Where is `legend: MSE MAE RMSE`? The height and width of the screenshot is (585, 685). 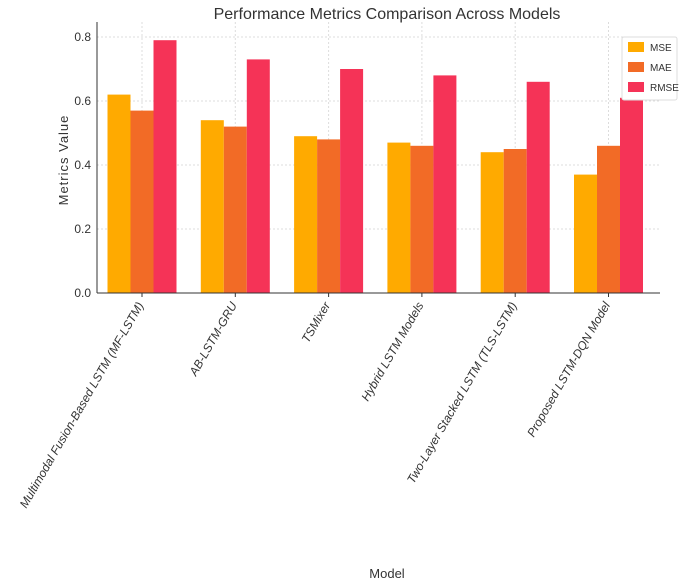
legend: MSE MAE RMSE is located at coordinates (650, 68).